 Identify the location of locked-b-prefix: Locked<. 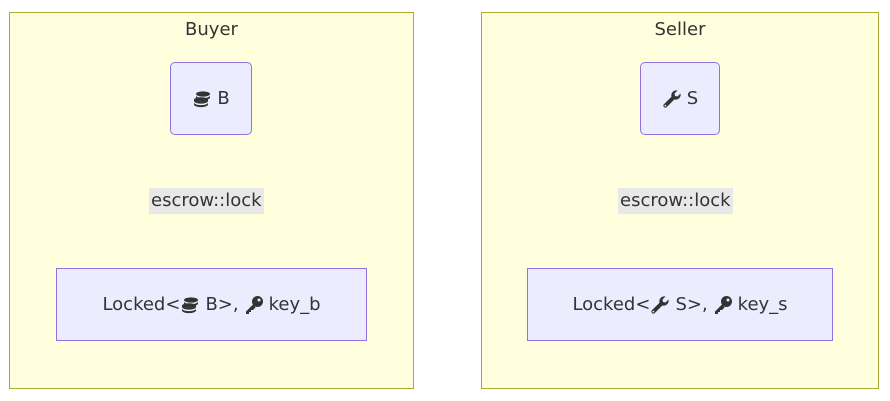
(141, 304).